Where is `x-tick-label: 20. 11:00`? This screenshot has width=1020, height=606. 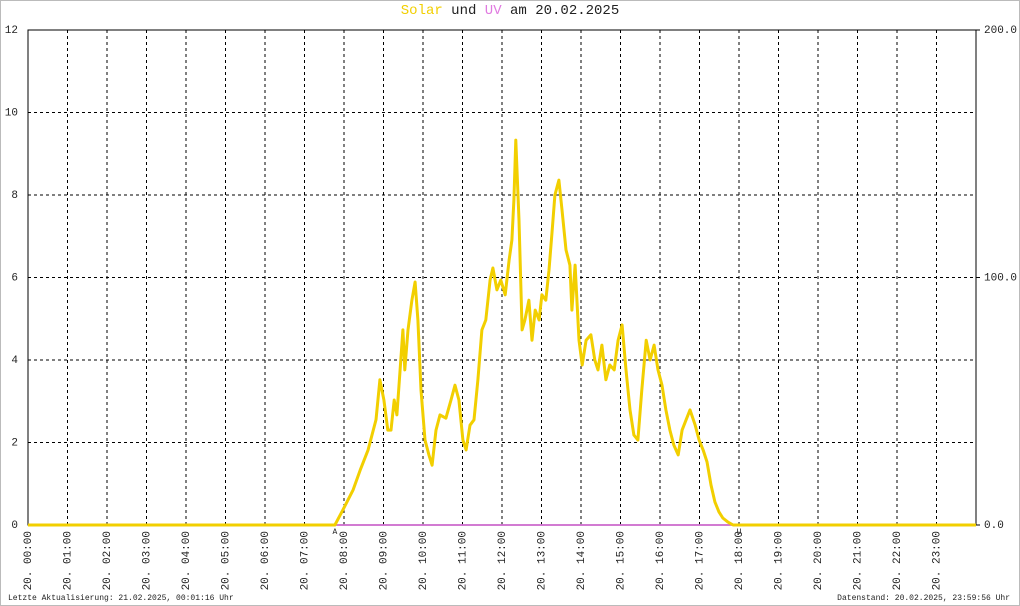
x-tick-label: 20. 11:00 is located at coordinates (463, 560).